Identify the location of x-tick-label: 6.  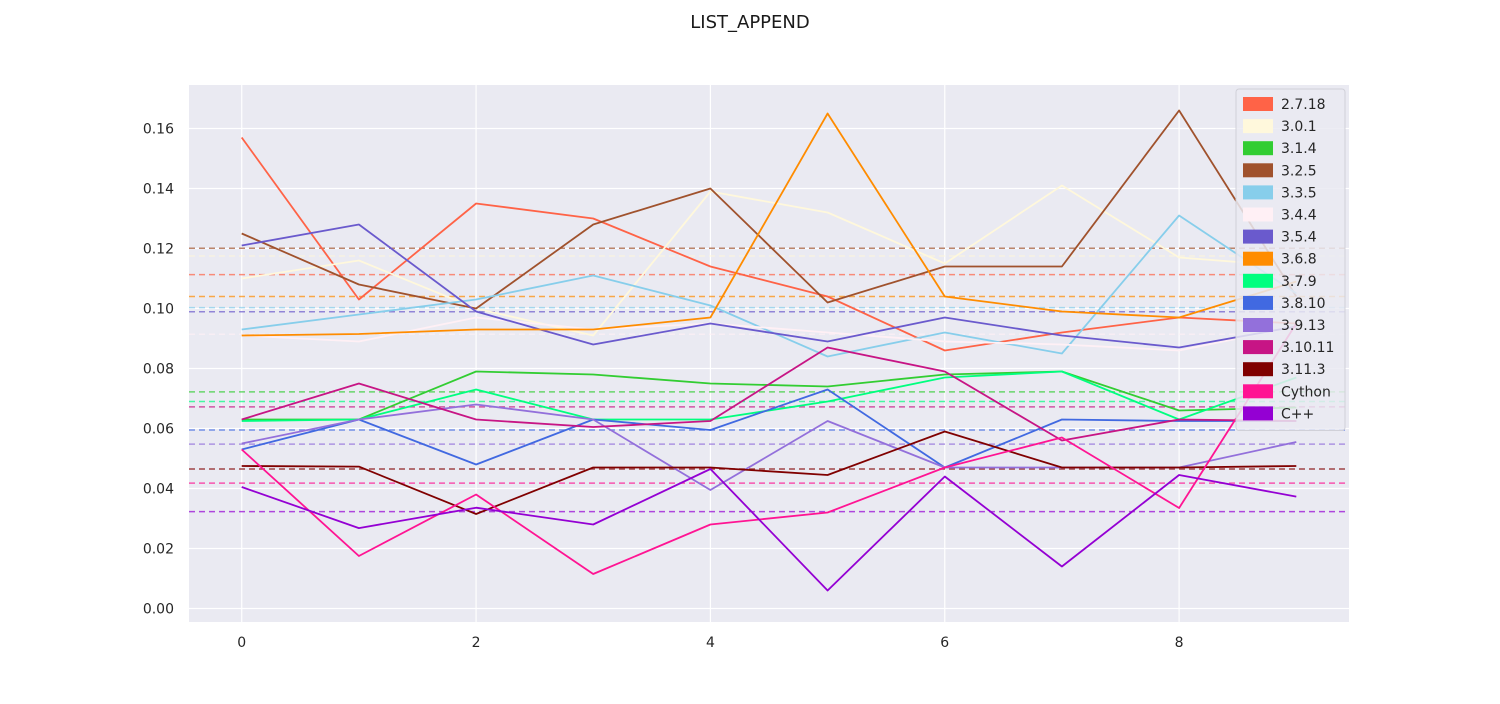
(944, 643).